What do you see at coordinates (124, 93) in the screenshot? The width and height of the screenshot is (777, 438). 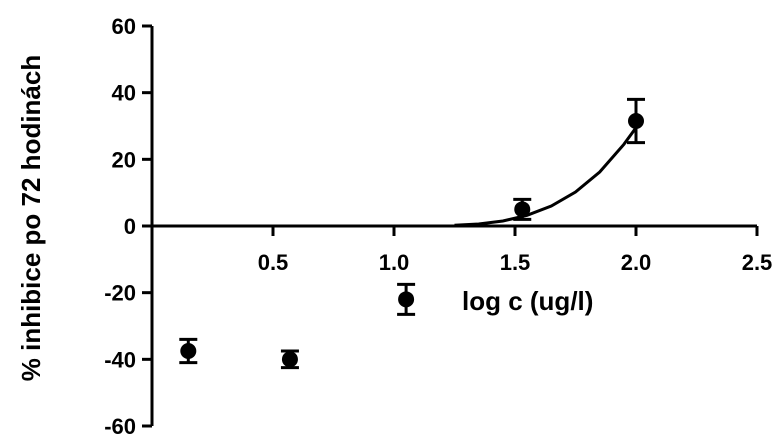 I see `y-tick-label: 40` at bounding box center [124, 93].